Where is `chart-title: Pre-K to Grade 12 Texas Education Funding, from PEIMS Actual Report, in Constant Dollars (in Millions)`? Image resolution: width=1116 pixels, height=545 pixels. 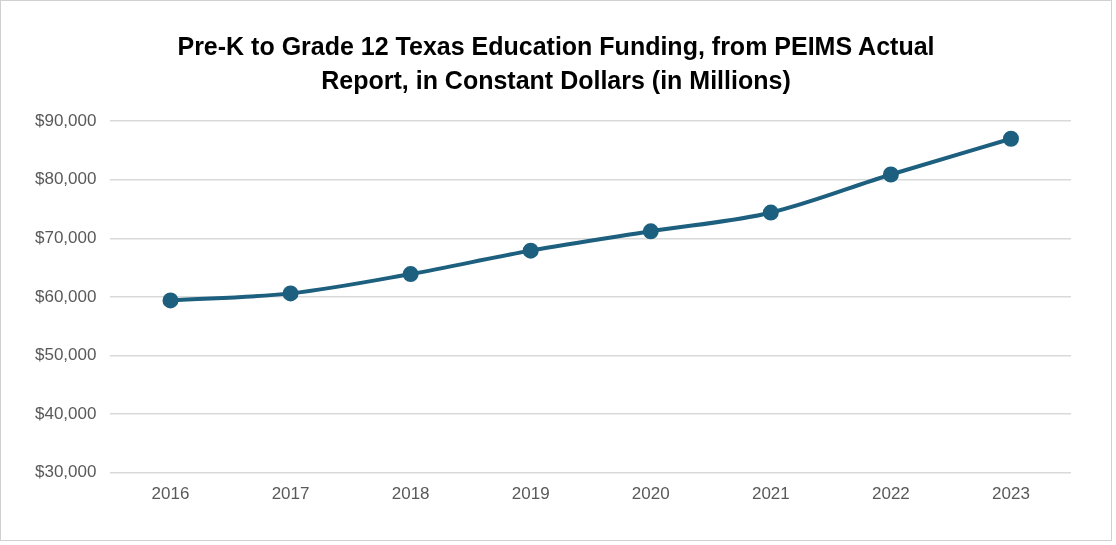 chart-title: Pre-K to Grade 12 Texas Education Funding, from PEIMS Actual Report, in Constant Dollars (in Millions) is located at coordinates (556, 63).